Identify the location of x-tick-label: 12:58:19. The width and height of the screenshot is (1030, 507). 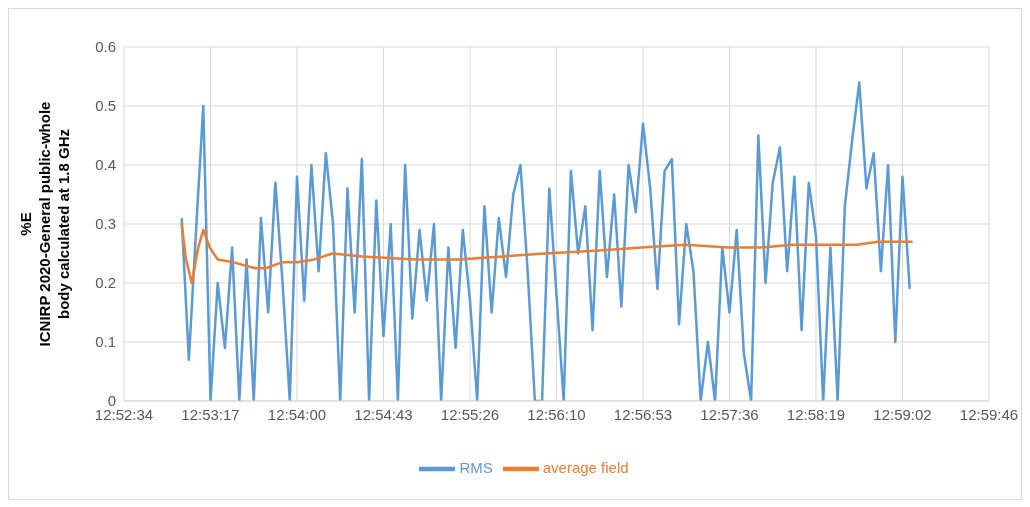
(816, 414).